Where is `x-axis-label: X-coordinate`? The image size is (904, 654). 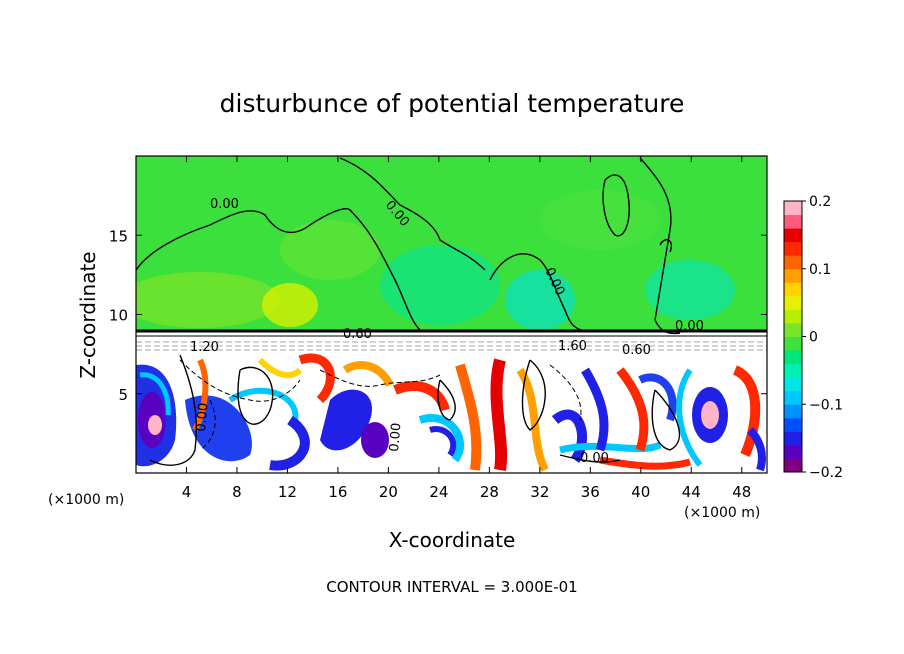
x-axis-label: X-coordinate is located at coordinates (452, 540).